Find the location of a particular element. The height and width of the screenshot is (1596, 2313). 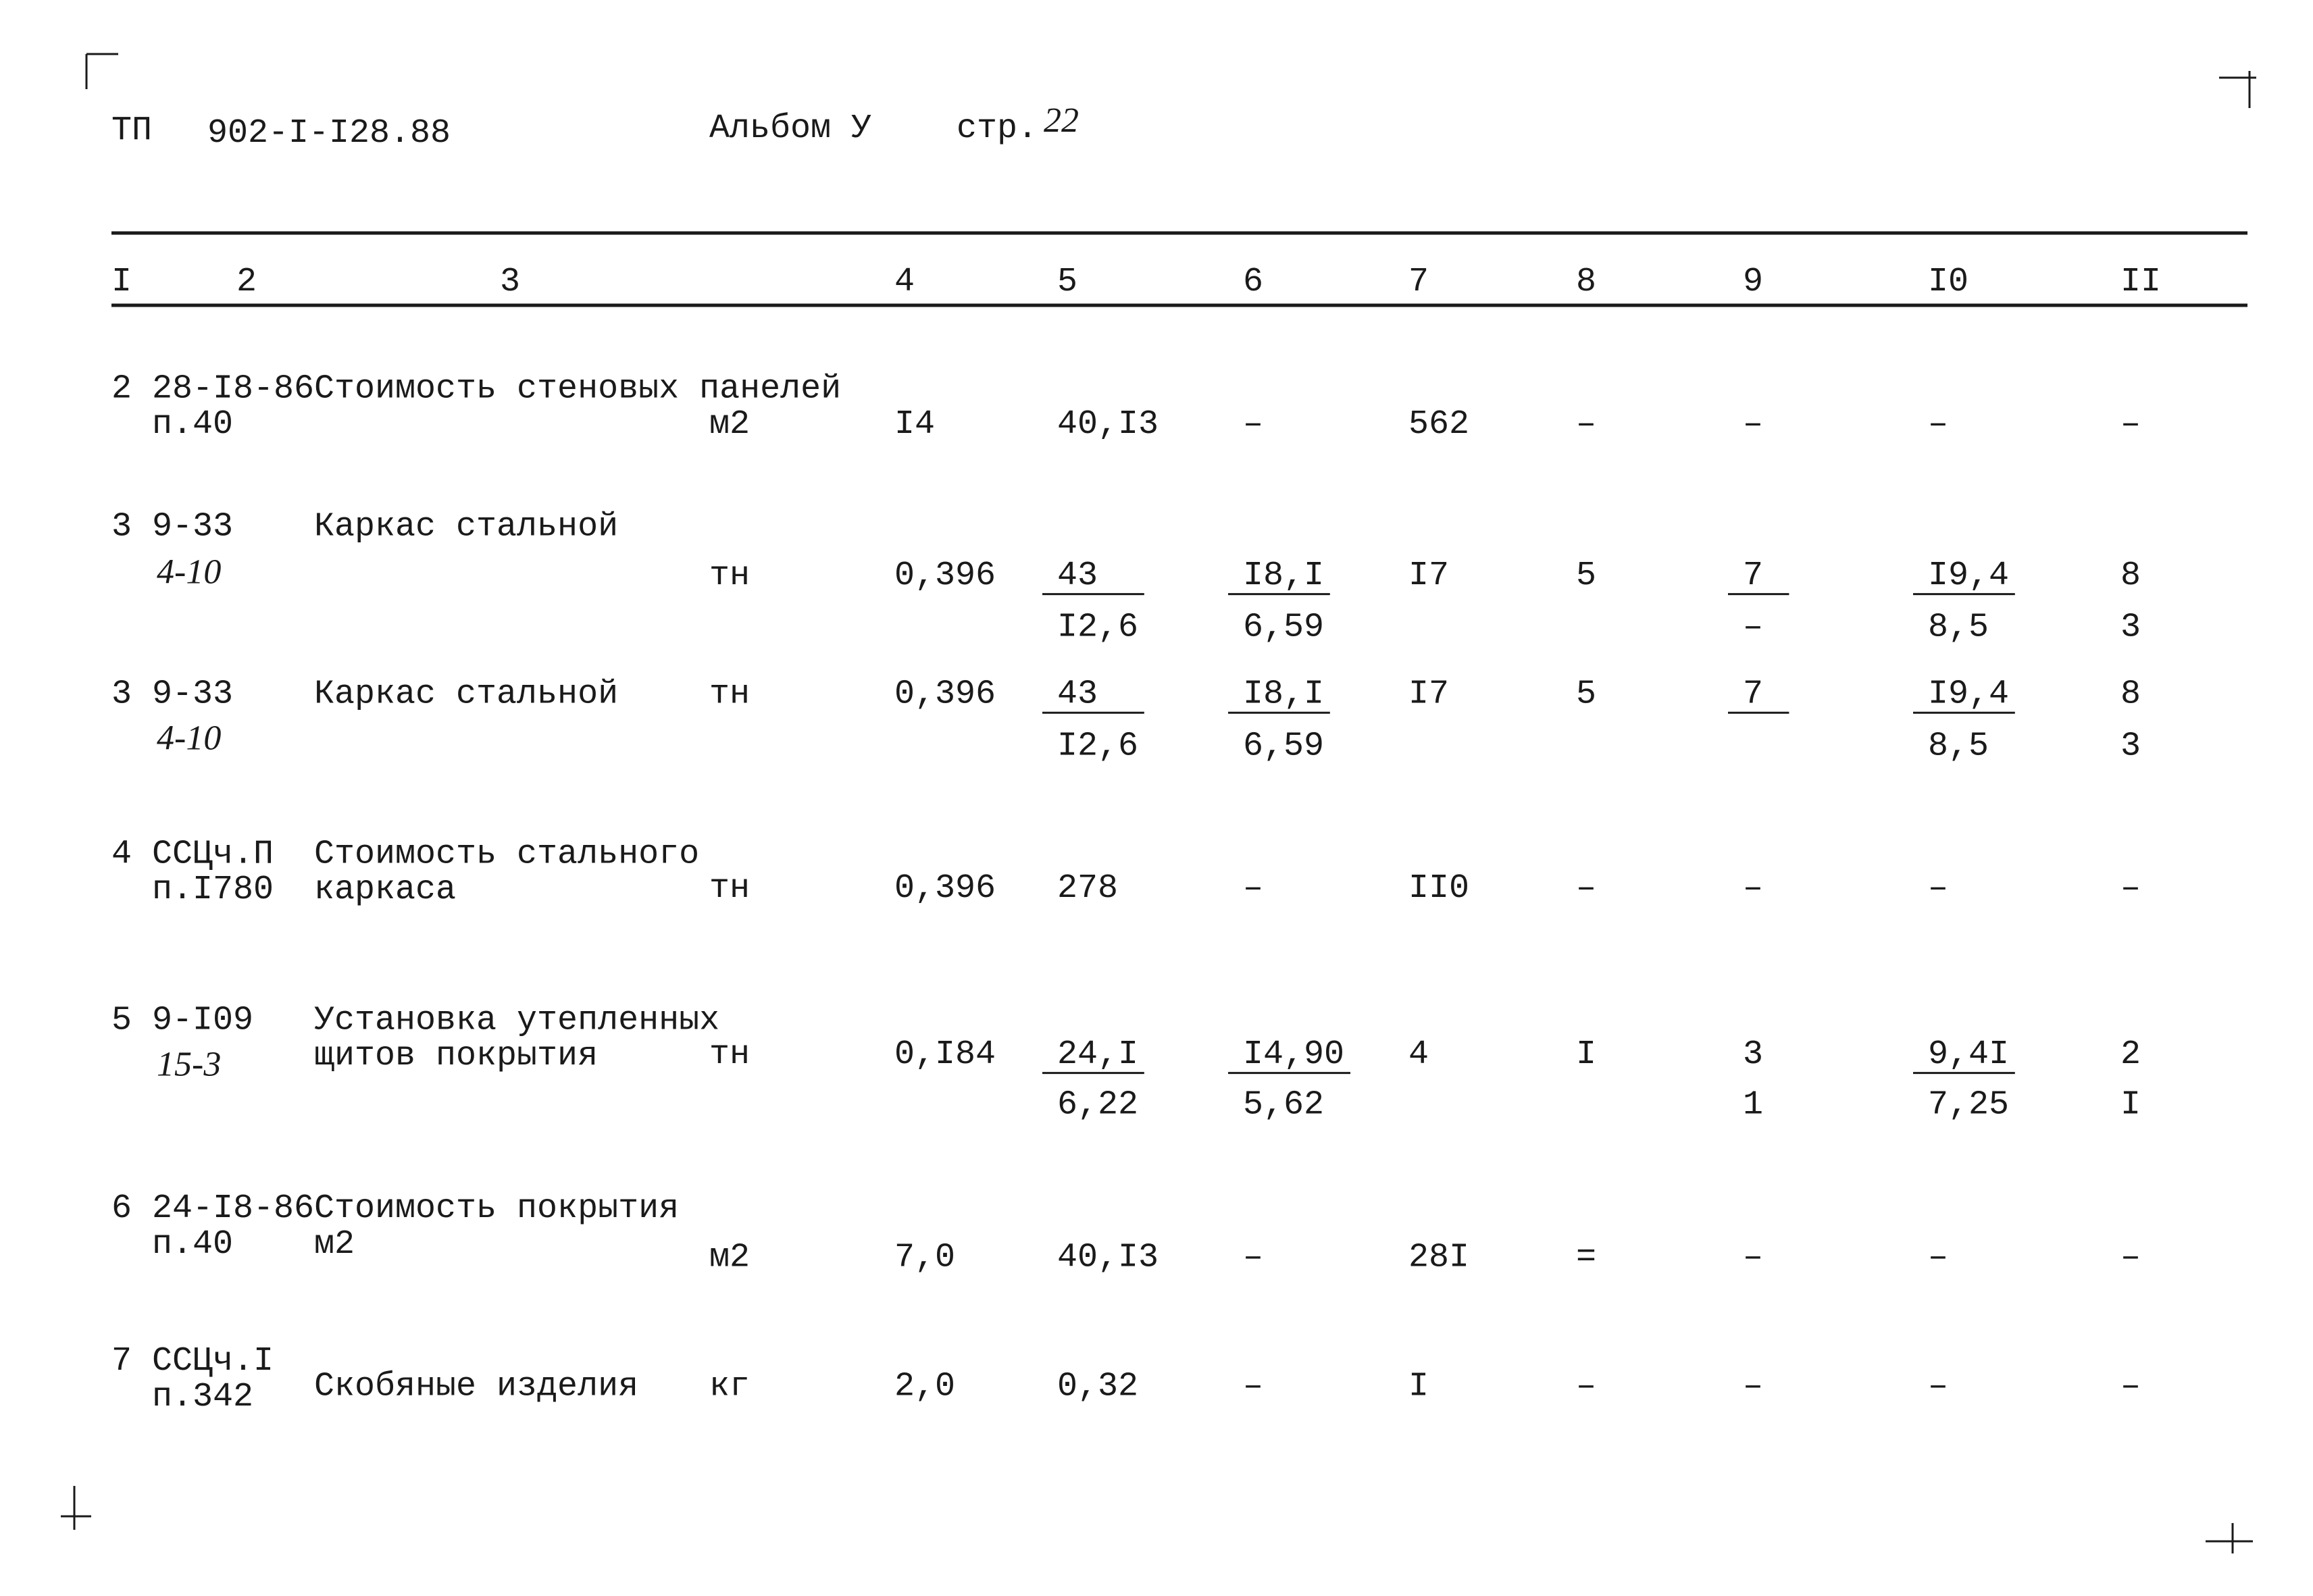

cell-bottom: – is located at coordinates (1753, 628).